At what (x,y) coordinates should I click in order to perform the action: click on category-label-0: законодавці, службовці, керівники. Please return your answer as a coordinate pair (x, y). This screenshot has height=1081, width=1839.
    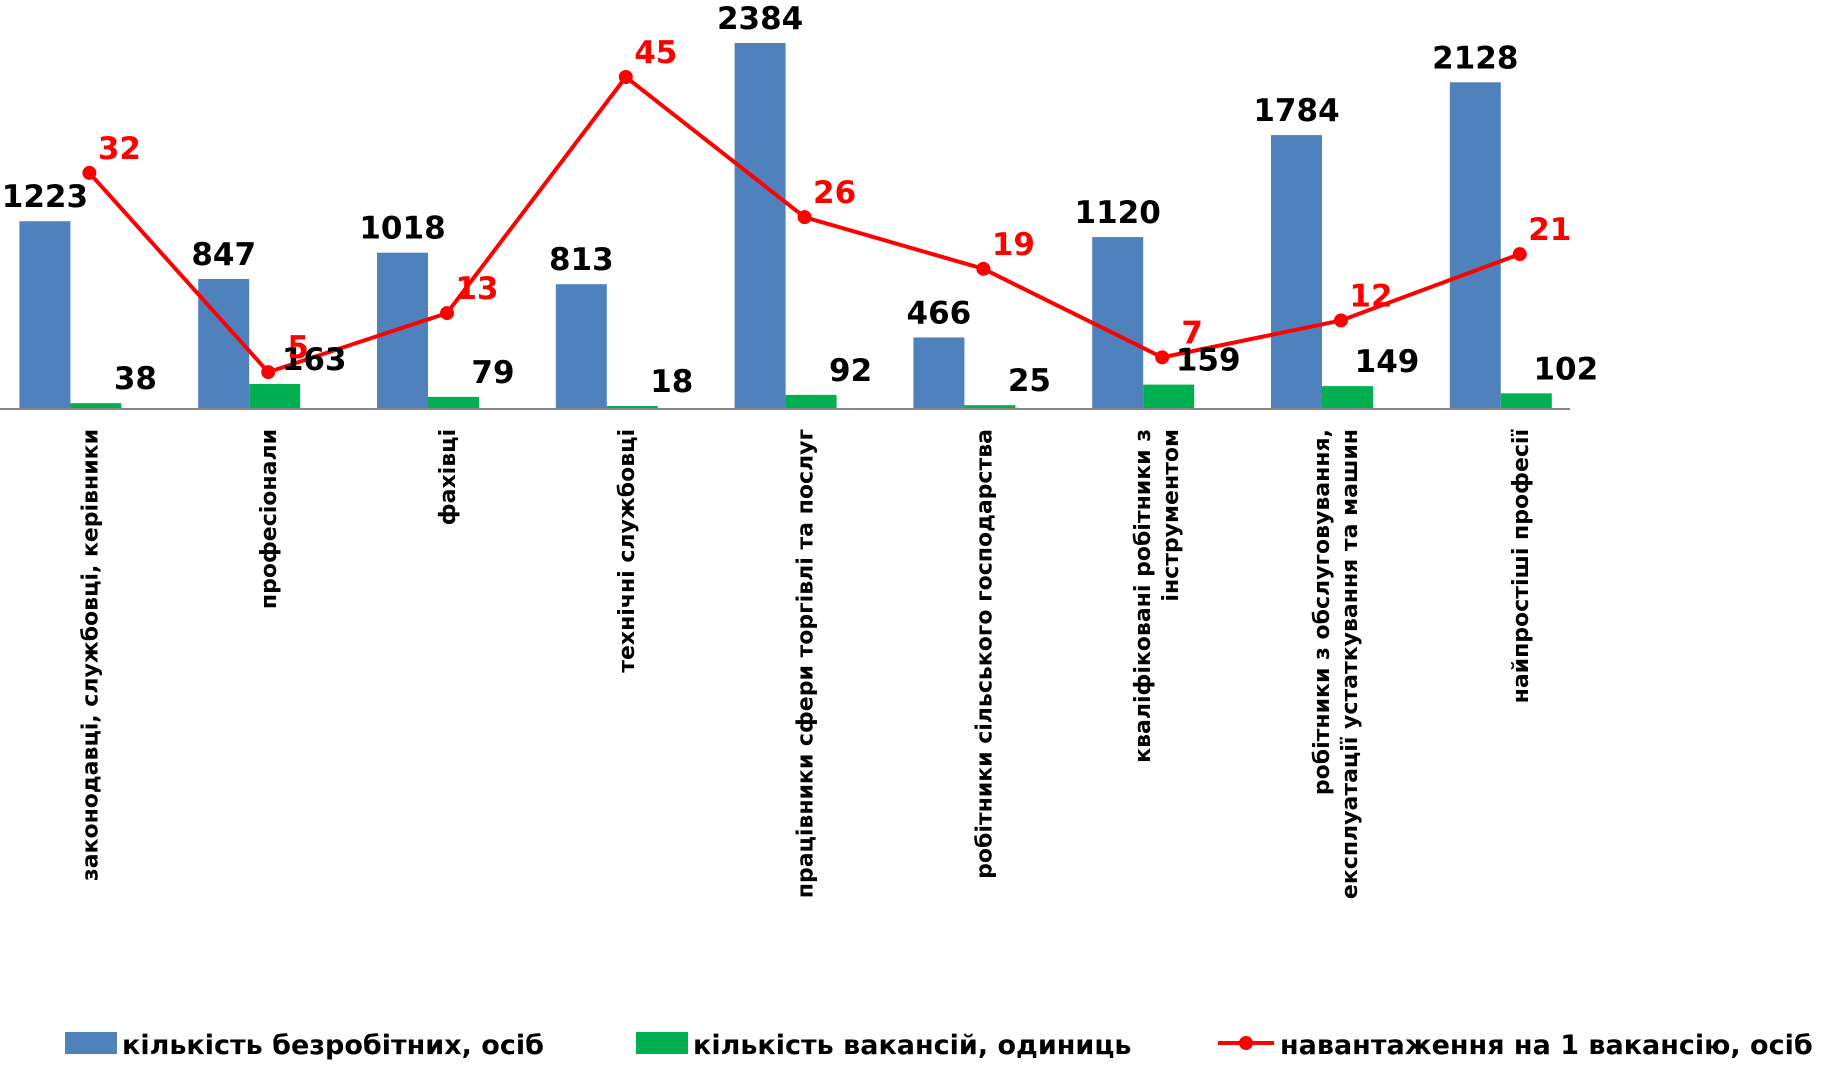
    Looking at the image, I should click on (90, 655).